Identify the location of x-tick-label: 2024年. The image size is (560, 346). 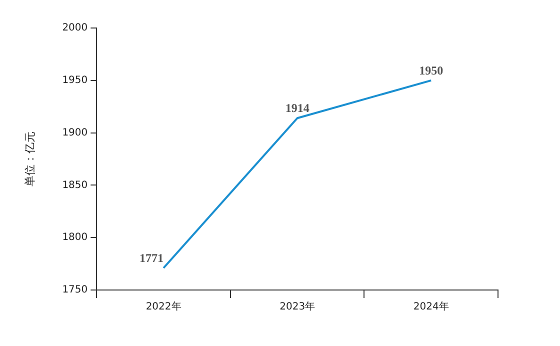
(431, 306).